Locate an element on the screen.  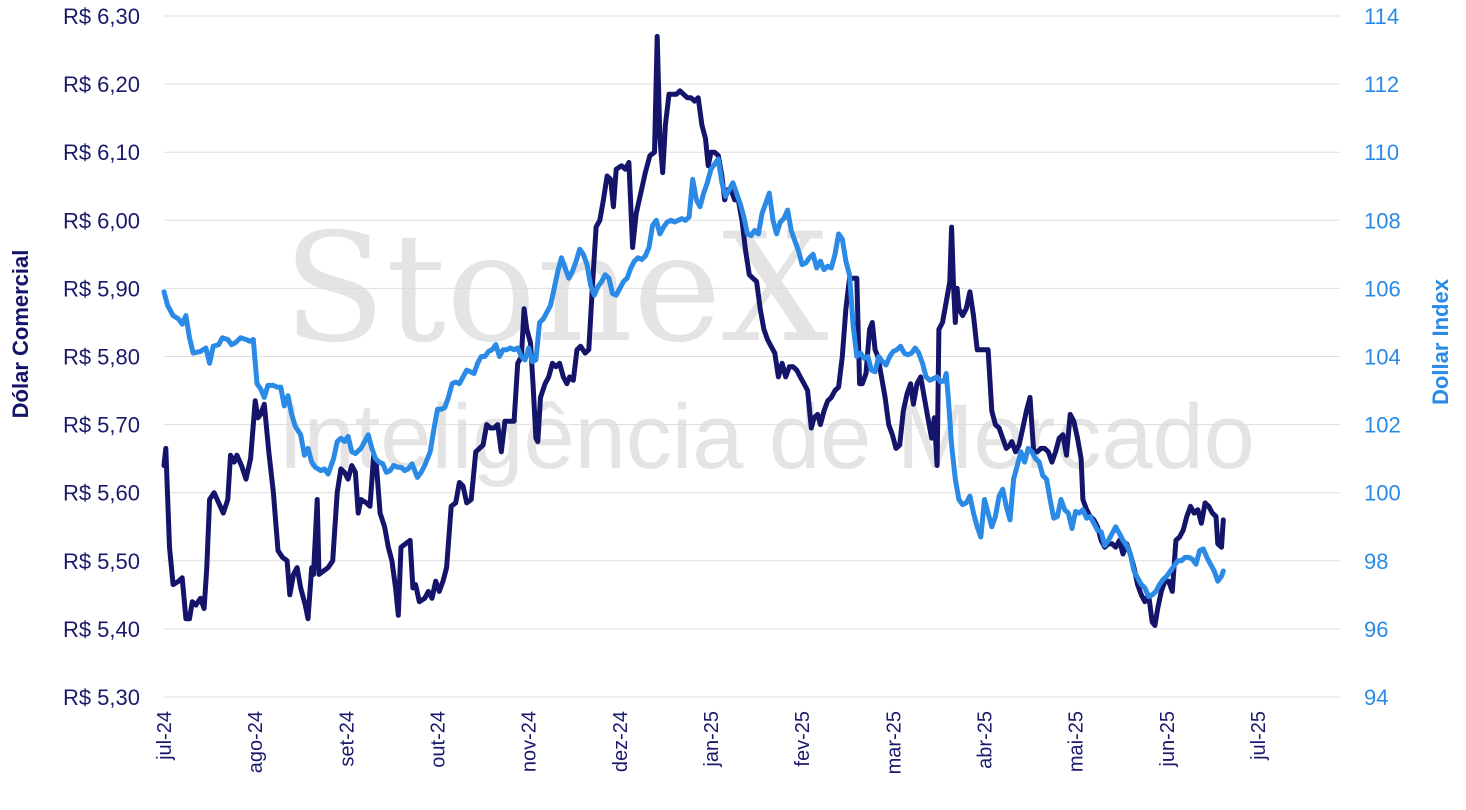
right-tick-label: 98 is located at coordinates (1376, 561).